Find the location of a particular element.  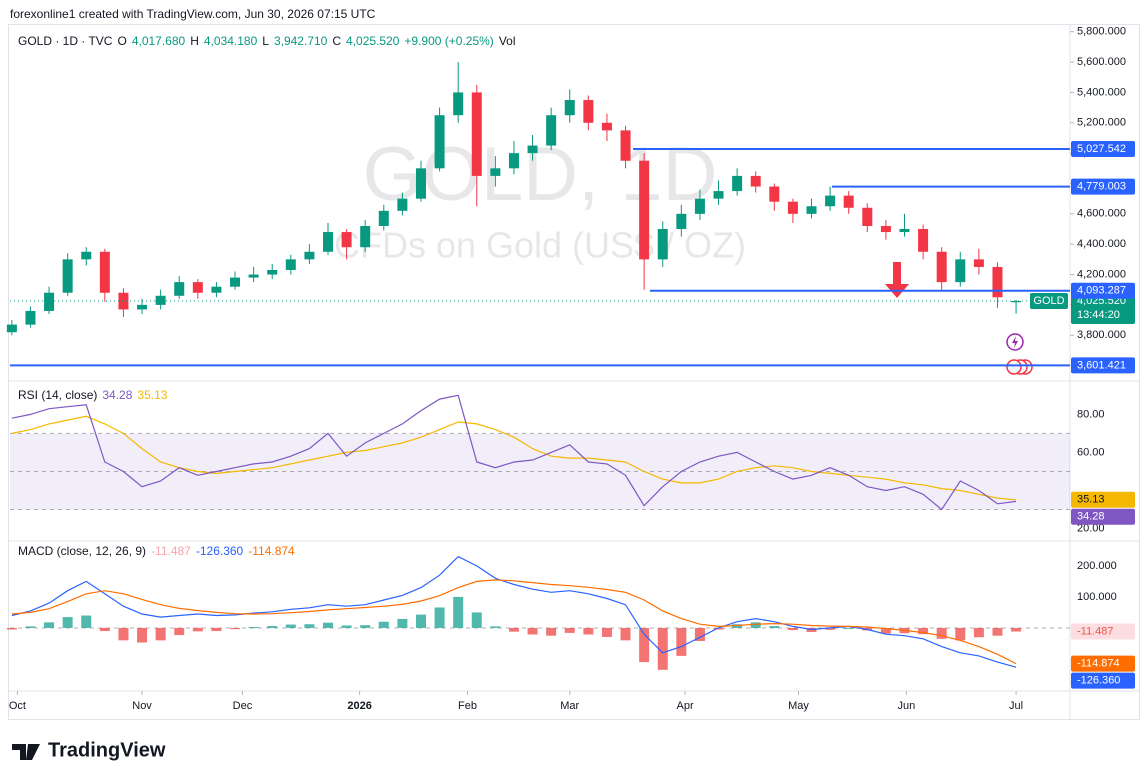

legend-text: L is located at coordinates (265, 41).